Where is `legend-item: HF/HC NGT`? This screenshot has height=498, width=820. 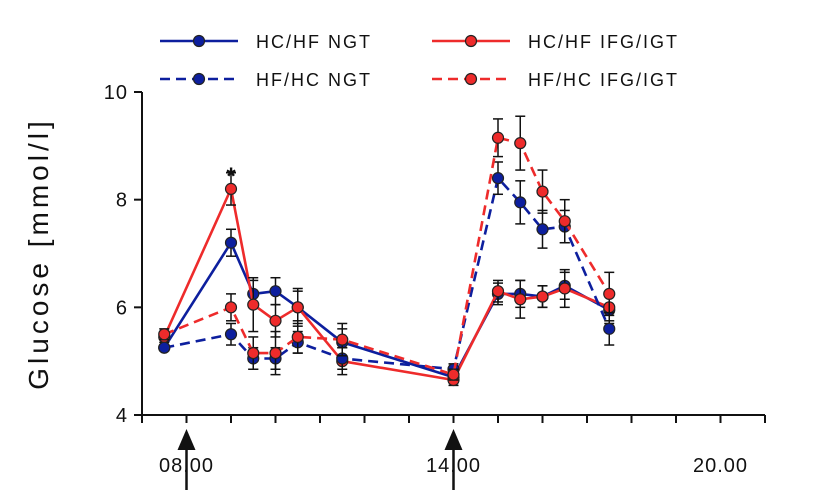 legend-item: HF/HC NGT is located at coordinates (266, 80).